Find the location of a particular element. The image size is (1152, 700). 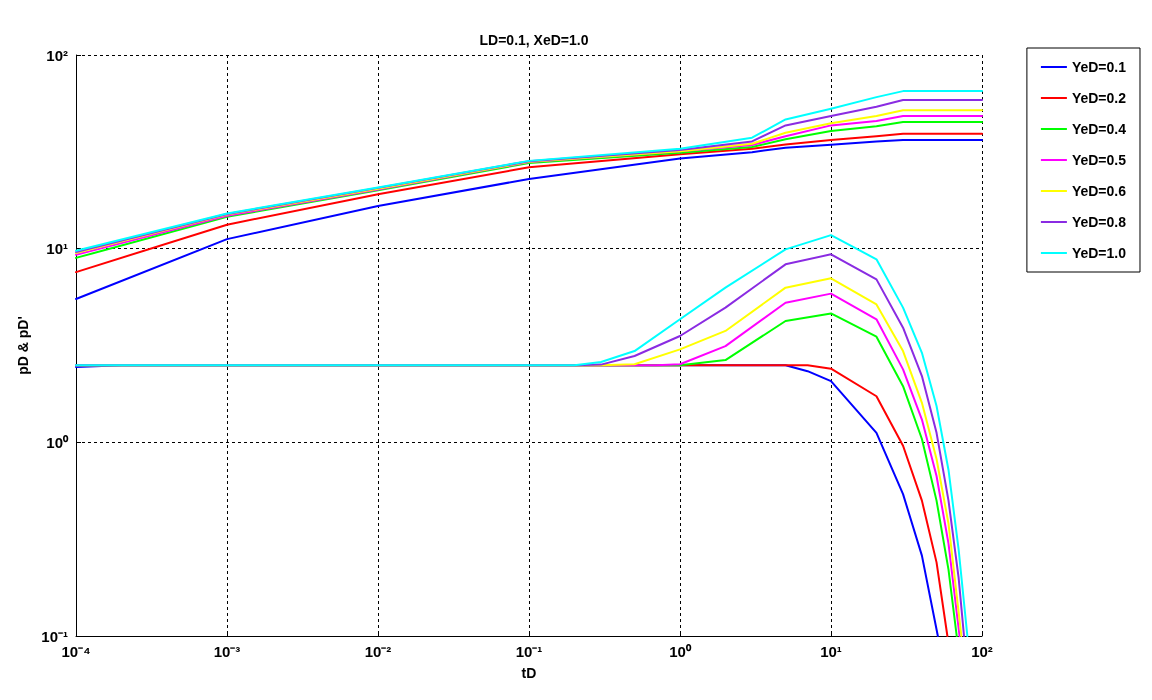

legend-label: YeD=1.0 is located at coordinates (1099, 253).